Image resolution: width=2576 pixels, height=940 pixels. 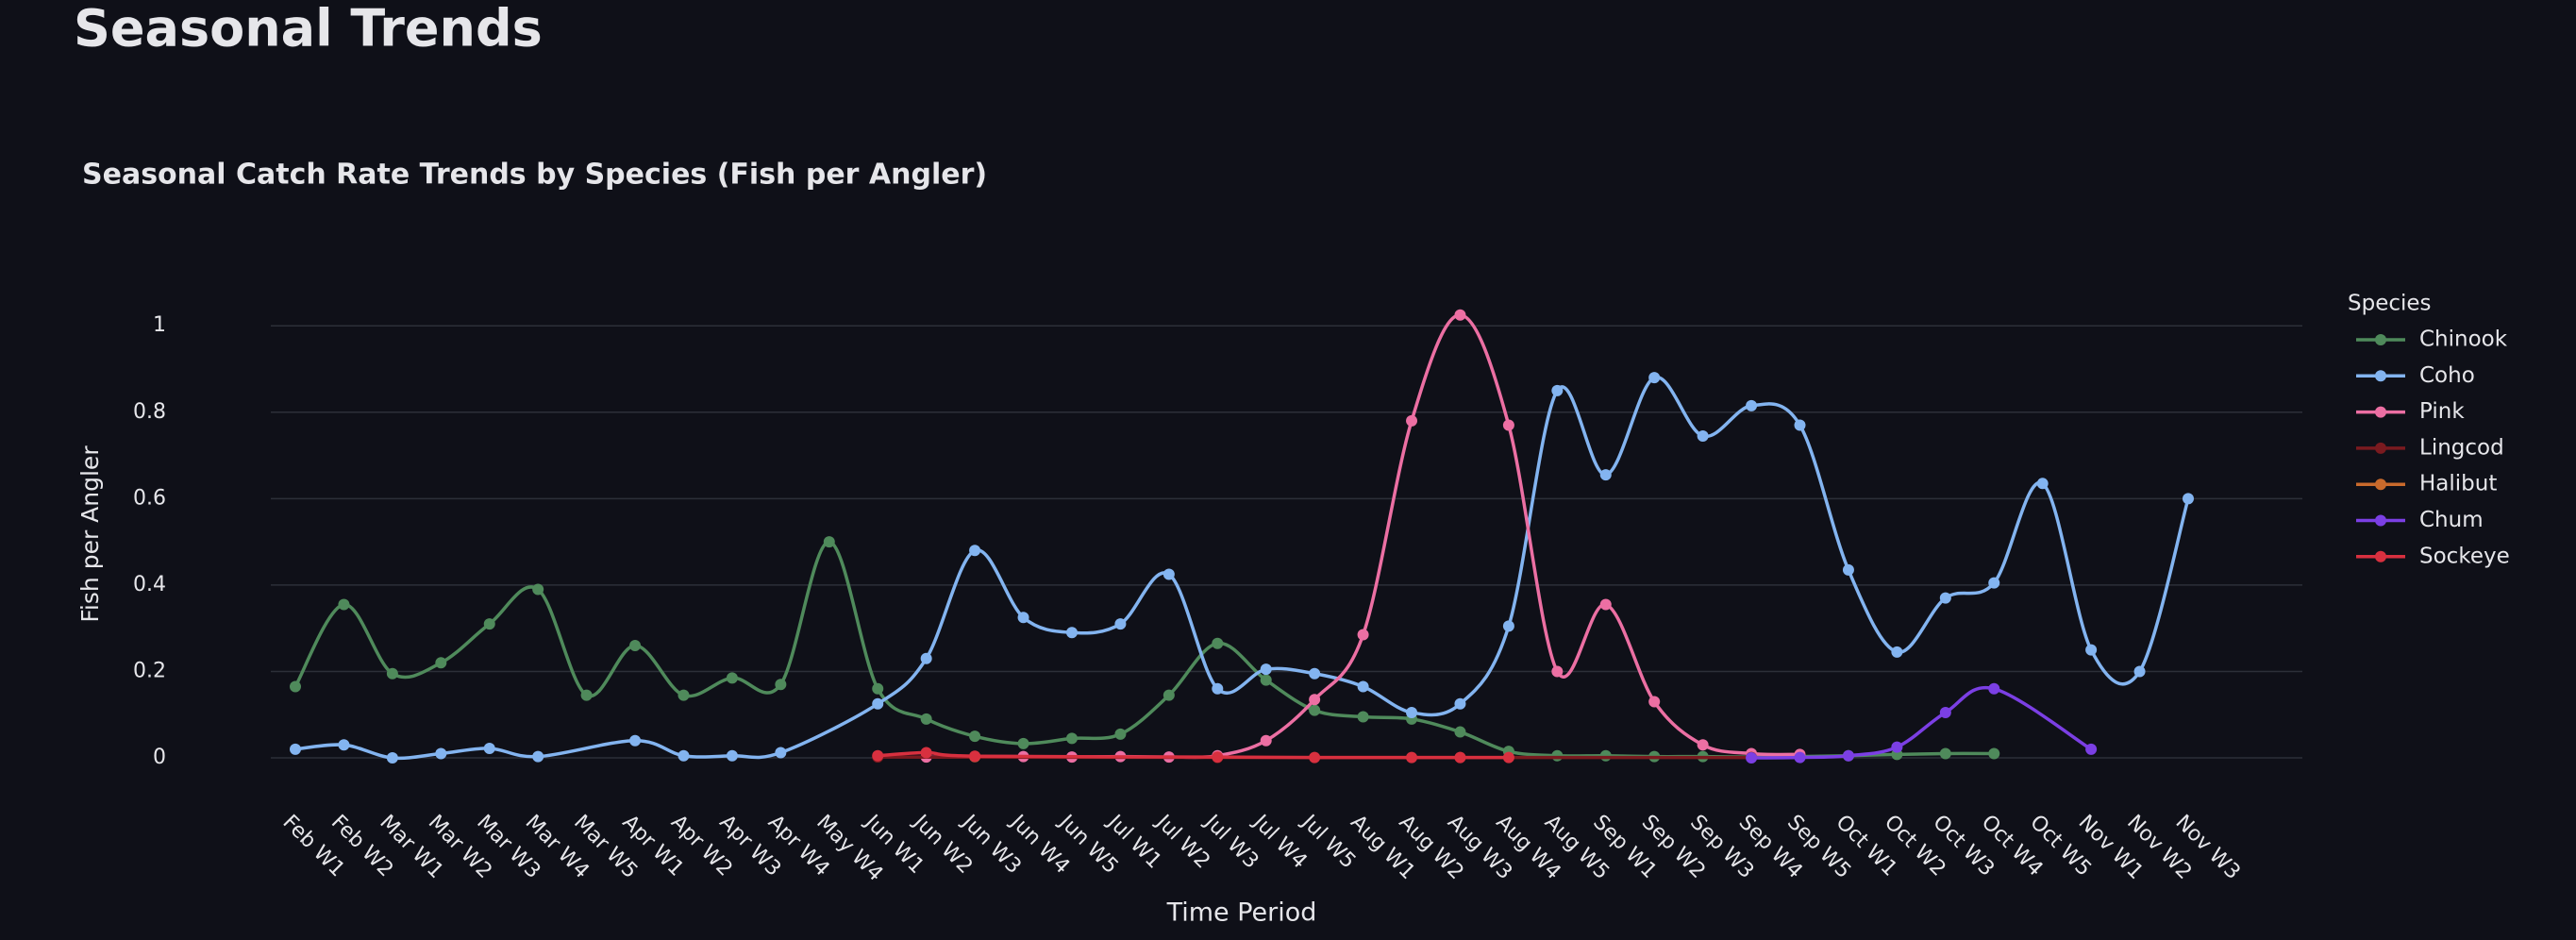 What do you see at coordinates (90, 534) in the screenshot?
I see `y-axis-title: Fish per Angler` at bounding box center [90, 534].